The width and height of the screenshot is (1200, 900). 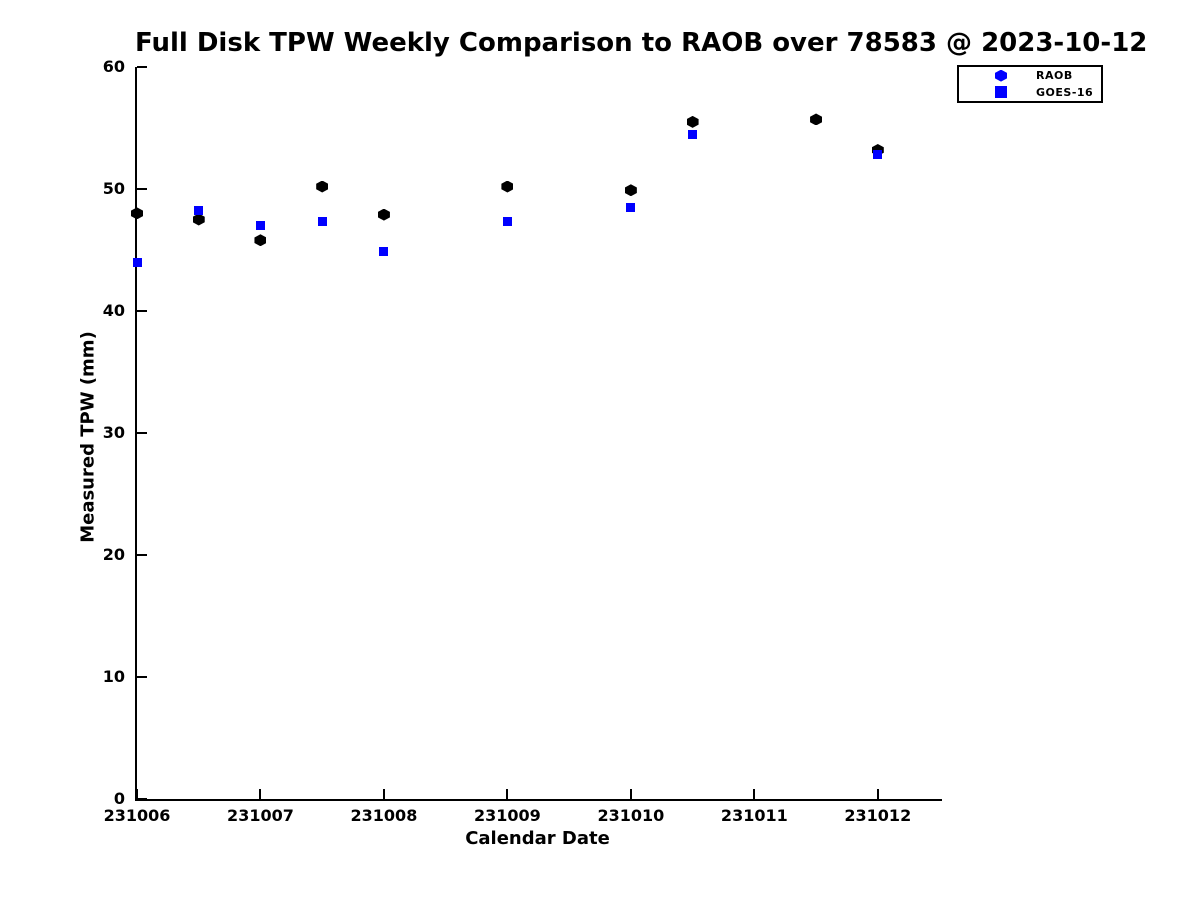 What do you see at coordinates (260, 815) in the screenshot?
I see `x-tick-label: 231007` at bounding box center [260, 815].